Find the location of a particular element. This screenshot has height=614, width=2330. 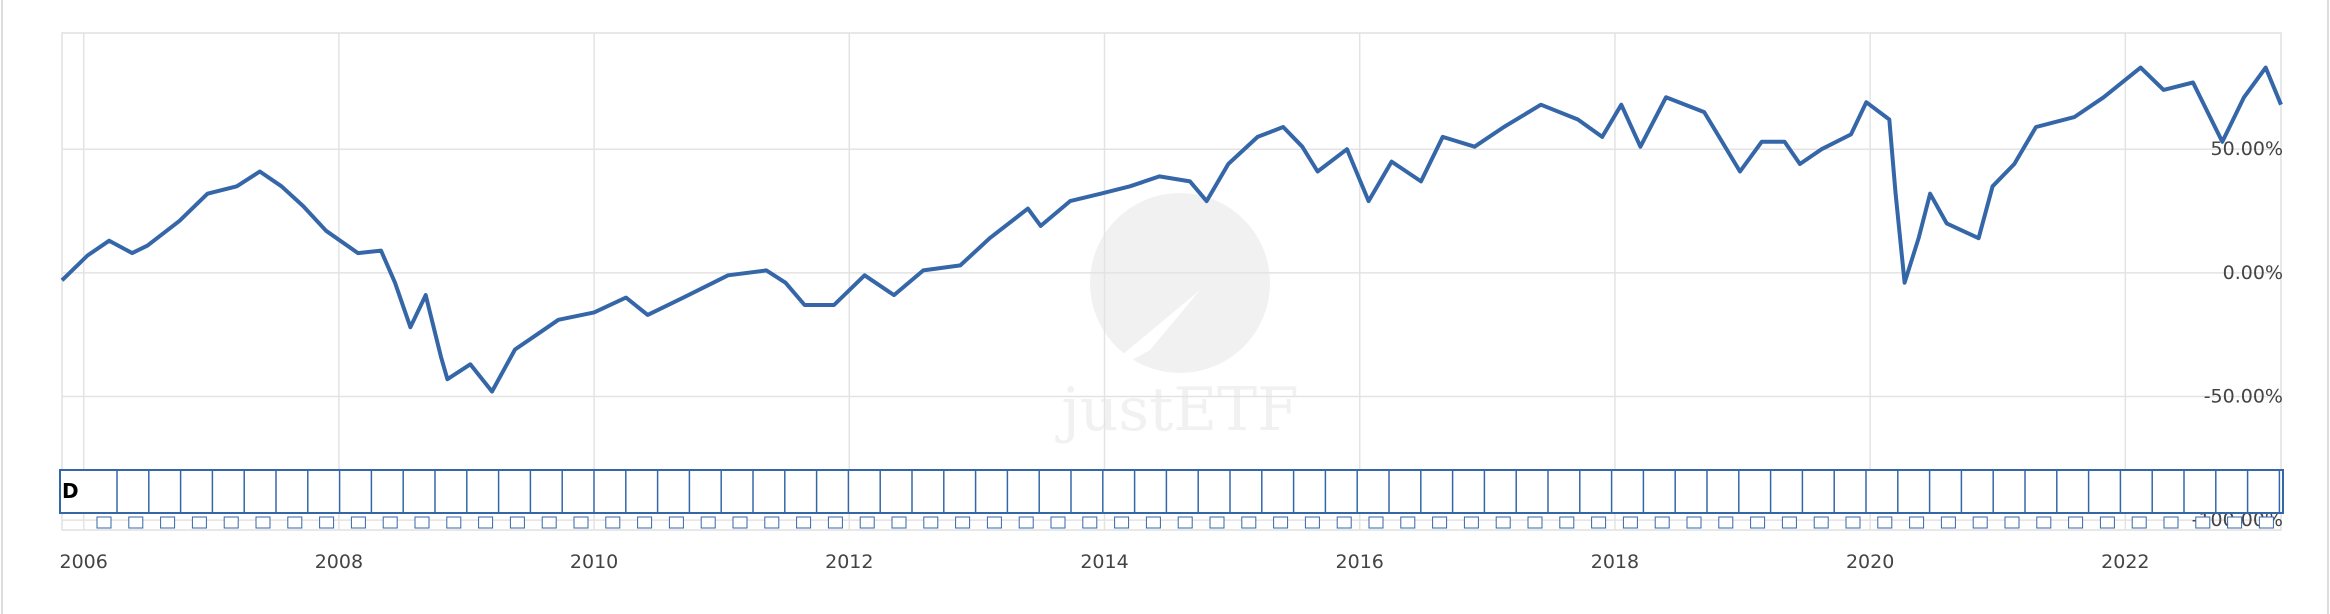

y-tick-label: 0.00% is located at coordinates (2253, 273).